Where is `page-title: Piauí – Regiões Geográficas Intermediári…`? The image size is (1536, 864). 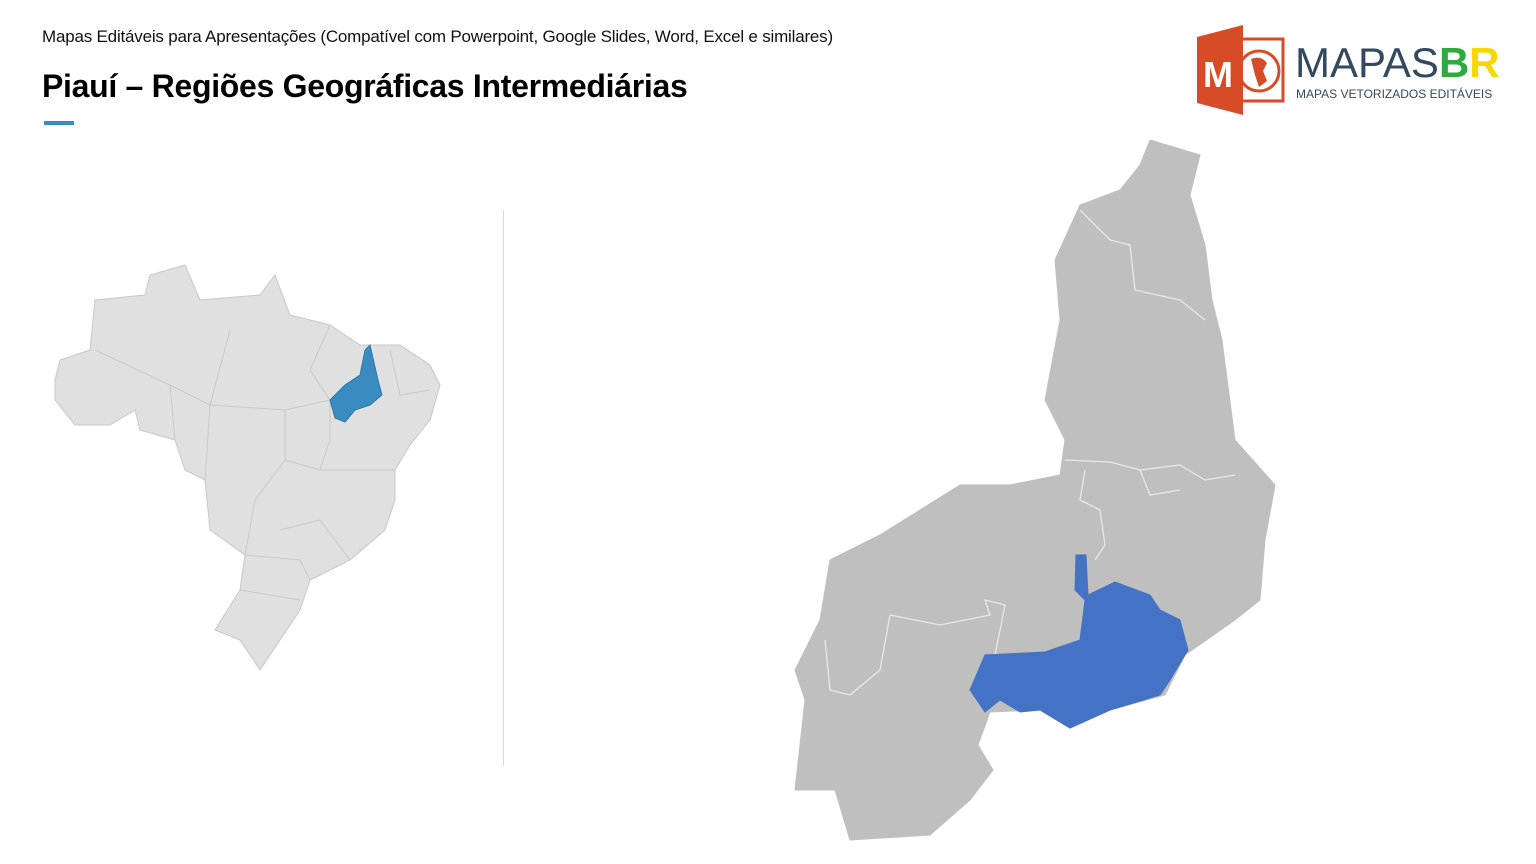
page-title: Piauí – Regiões Geográficas Intermediári… is located at coordinates (365, 86).